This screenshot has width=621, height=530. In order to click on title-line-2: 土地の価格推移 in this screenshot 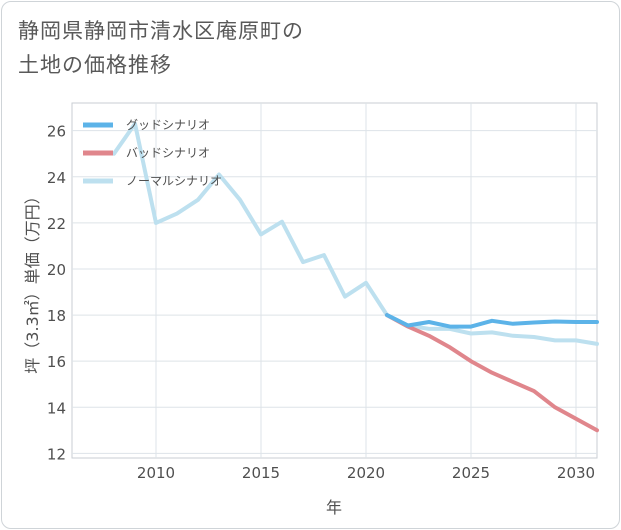, I will do `click(95, 65)`.